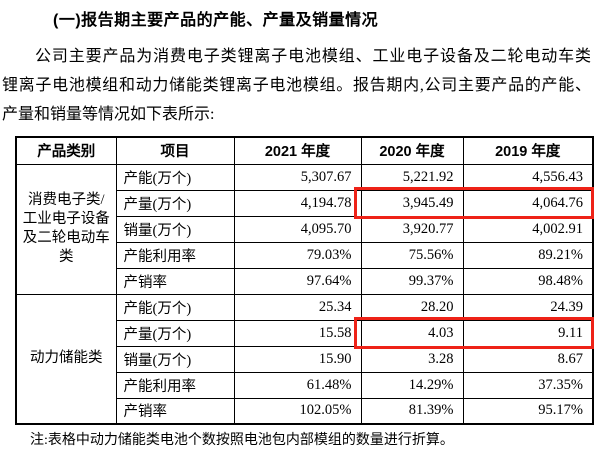 The height and width of the screenshot is (456, 608). I want to click on value-2021-cell: 61.48%, so click(297, 385).